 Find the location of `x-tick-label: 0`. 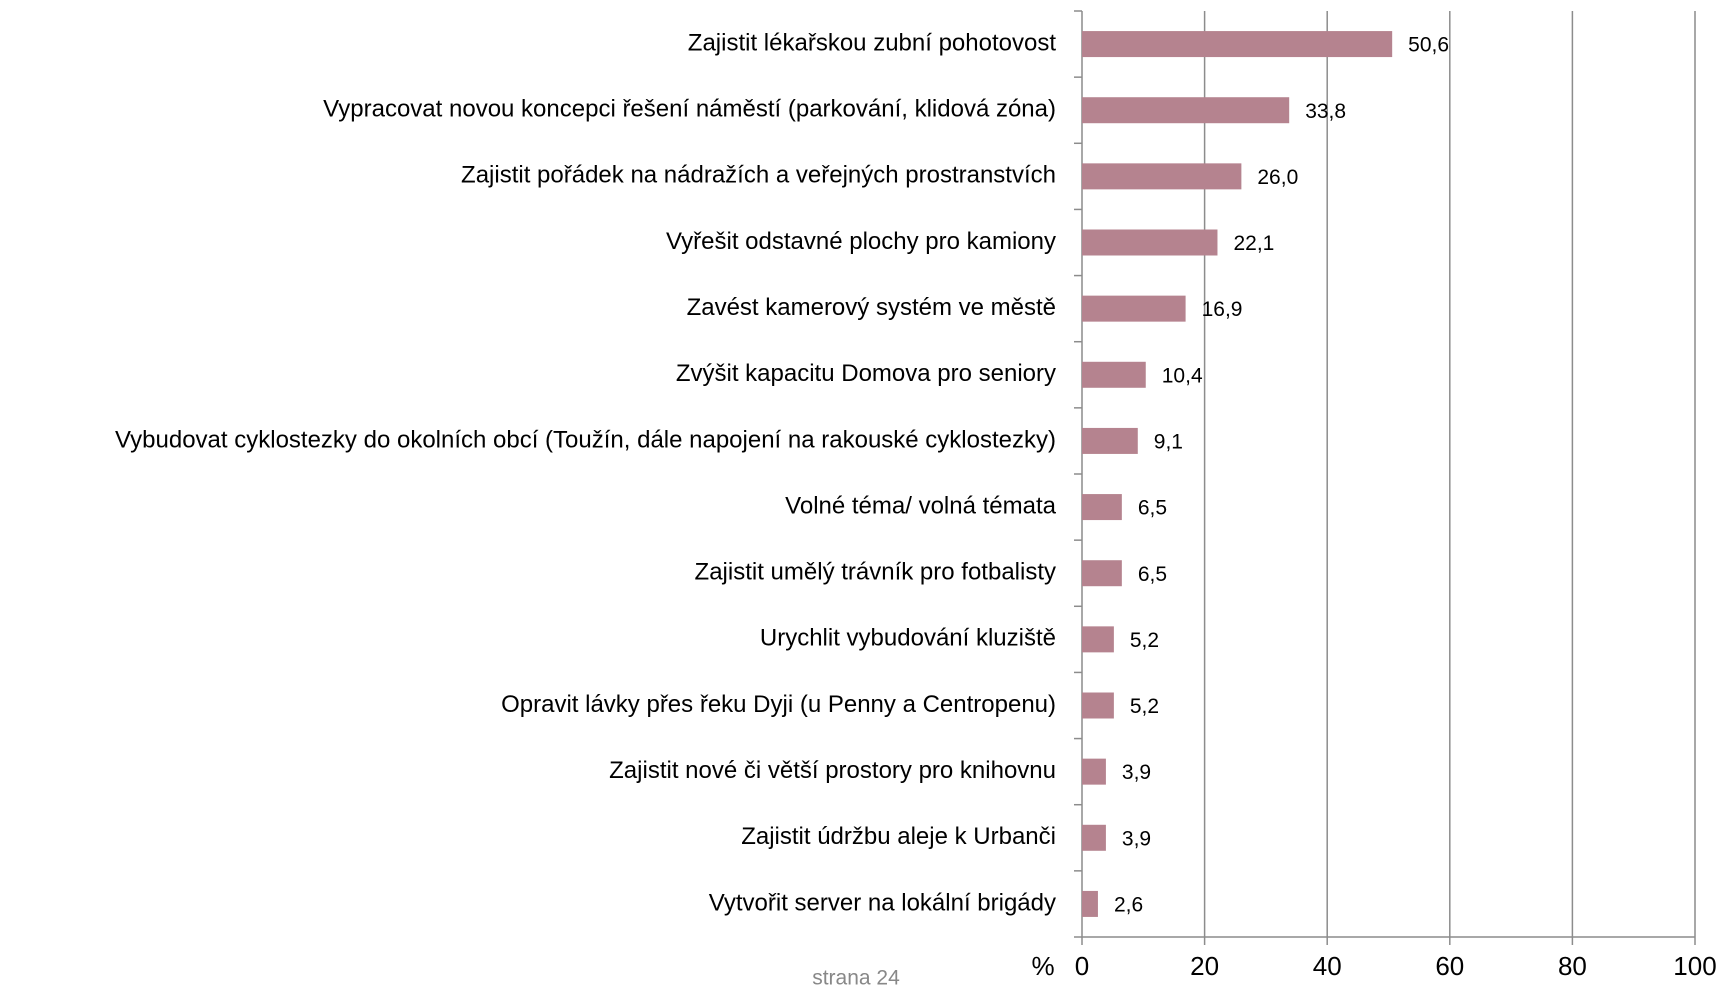

x-tick-label: 0 is located at coordinates (1082, 966).